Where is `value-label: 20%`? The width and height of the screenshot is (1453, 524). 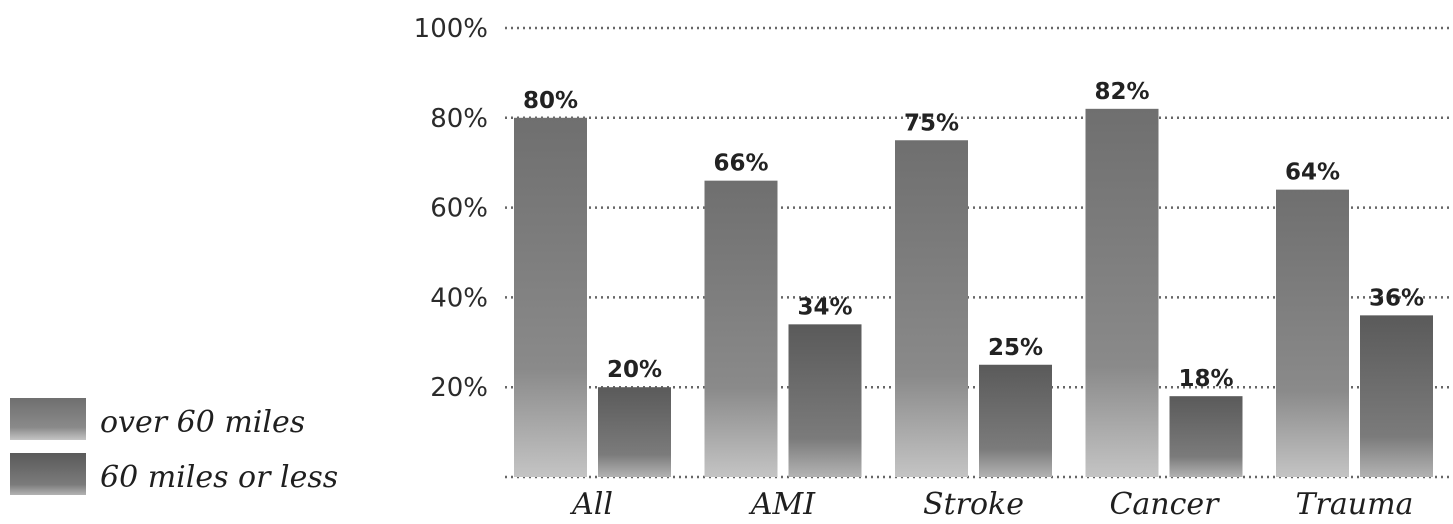
value-label: 20% is located at coordinates (634, 370).